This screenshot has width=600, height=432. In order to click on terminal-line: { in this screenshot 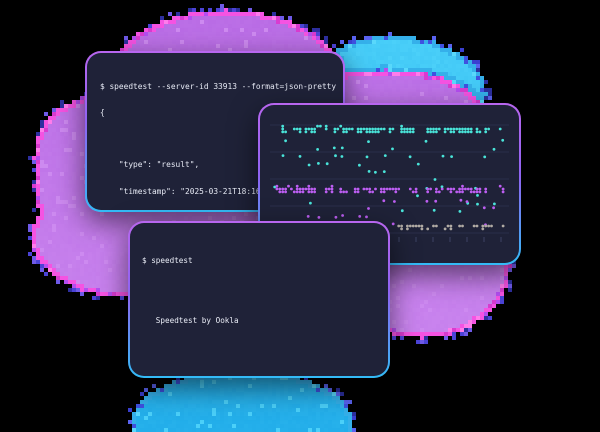, I will do `click(102, 112)`.